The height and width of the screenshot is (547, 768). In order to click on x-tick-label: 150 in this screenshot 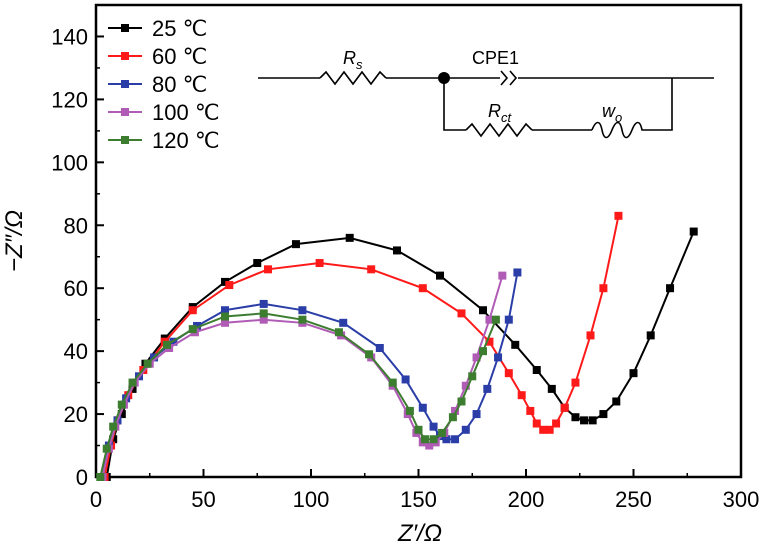, I will do `click(418, 499)`.